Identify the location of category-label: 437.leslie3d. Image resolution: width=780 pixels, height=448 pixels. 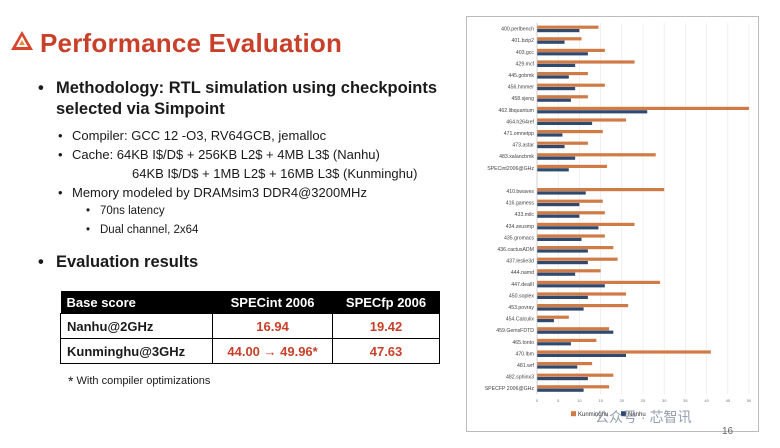
(520, 262).